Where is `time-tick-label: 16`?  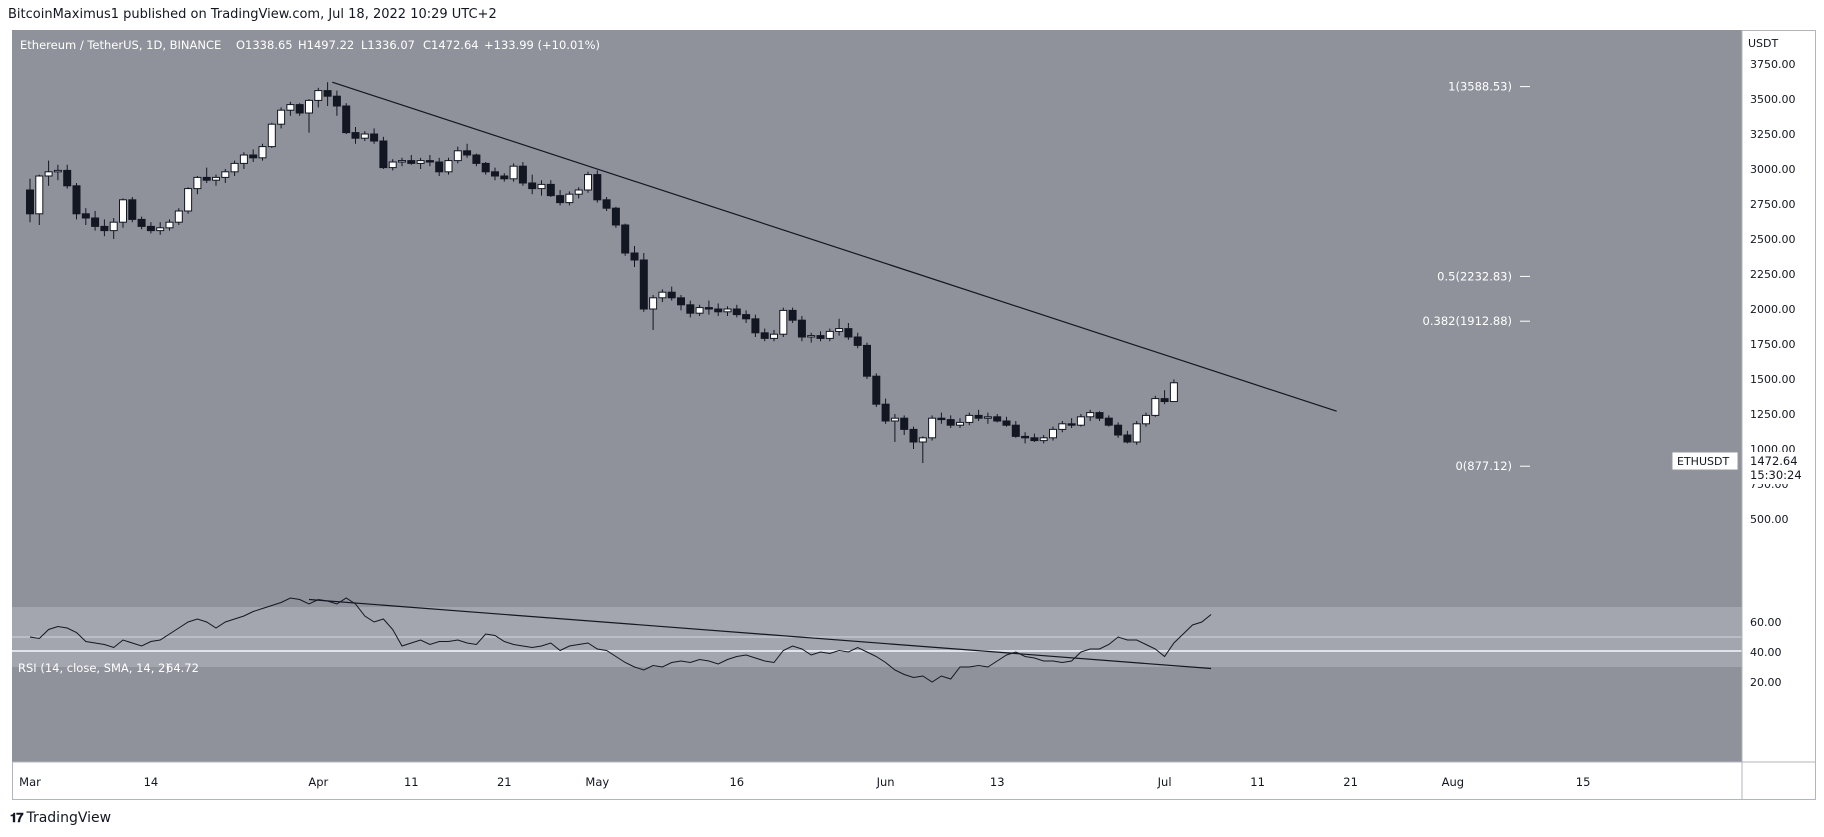 time-tick-label: 16 is located at coordinates (736, 782).